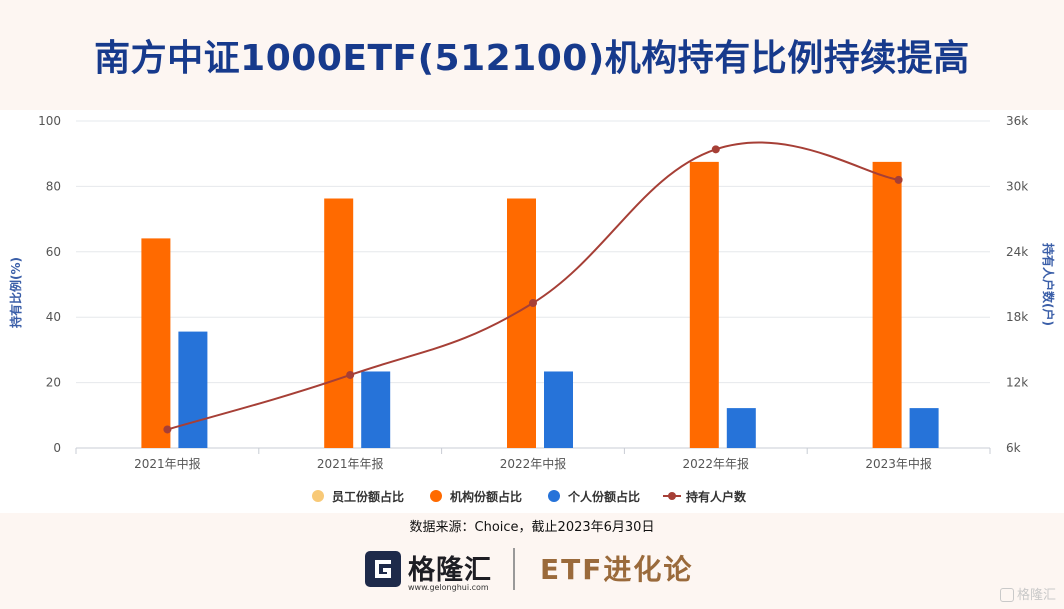  What do you see at coordinates (603, 496) in the screenshot?
I see `legend-label: 个人份额占比` at bounding box center [603, 496].